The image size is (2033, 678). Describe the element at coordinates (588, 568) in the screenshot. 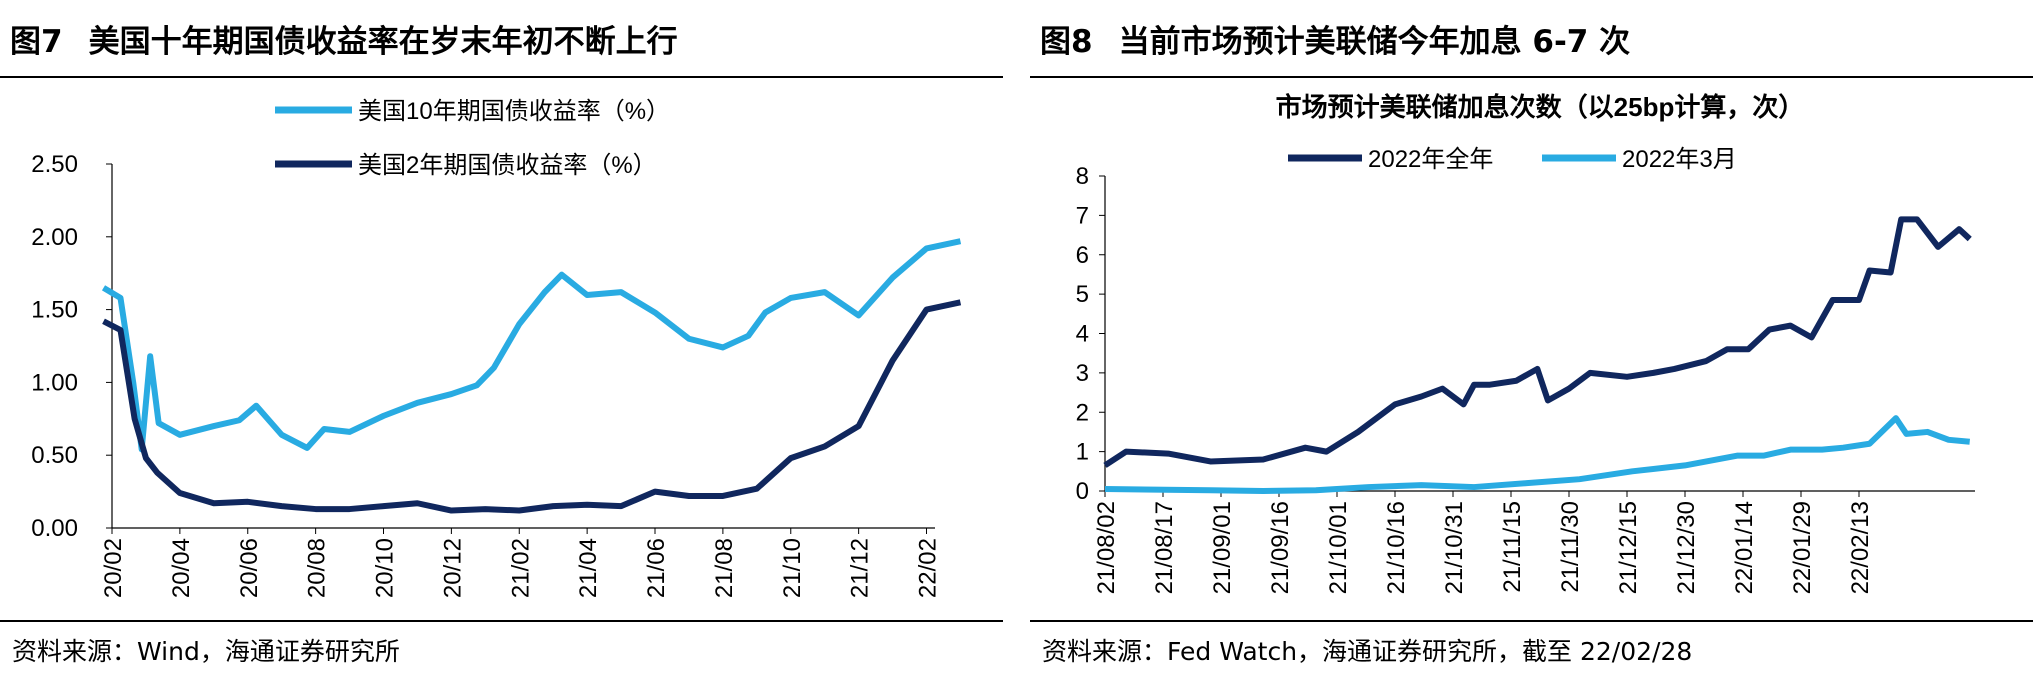

I see `x-tick-label: 21/04` at that location.